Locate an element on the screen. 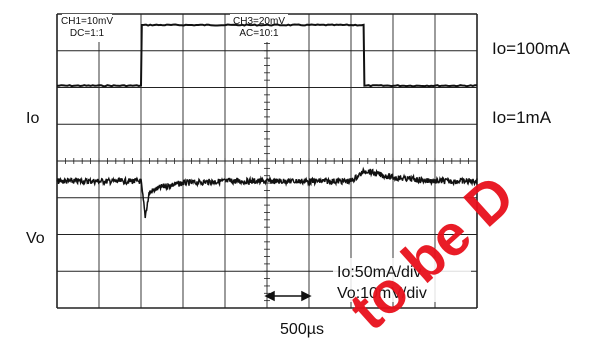 This screenshot has width=602, height=346. io-low-label: Io=1mA is located at coordinates (522, 117).